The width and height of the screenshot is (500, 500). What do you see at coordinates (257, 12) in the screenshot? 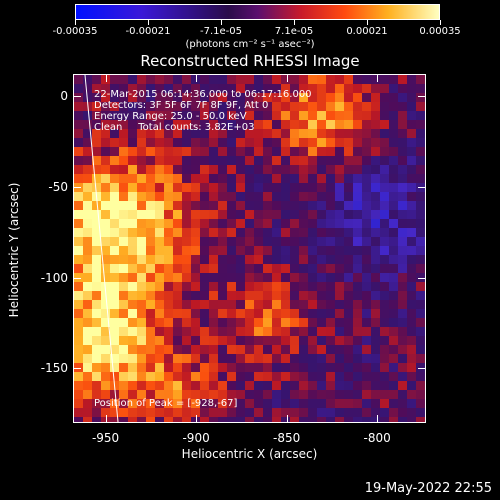
I see `colorbar-gradient` at bounding box center [257, 12].